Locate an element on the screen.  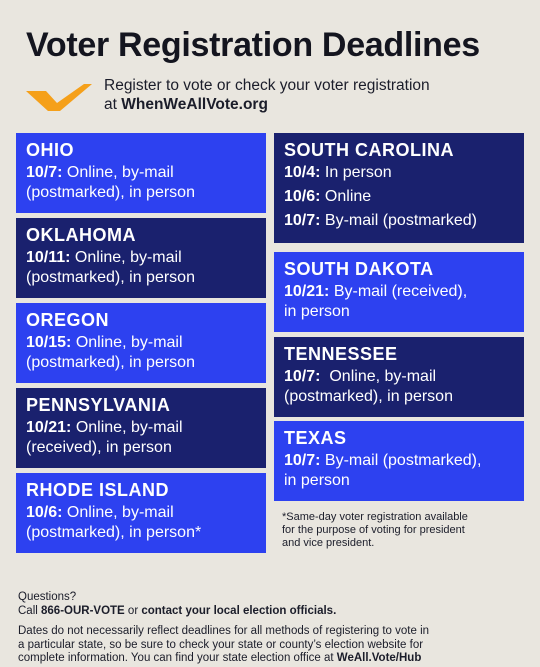
note-line: and vice president. is located at coordinates (328, 543).